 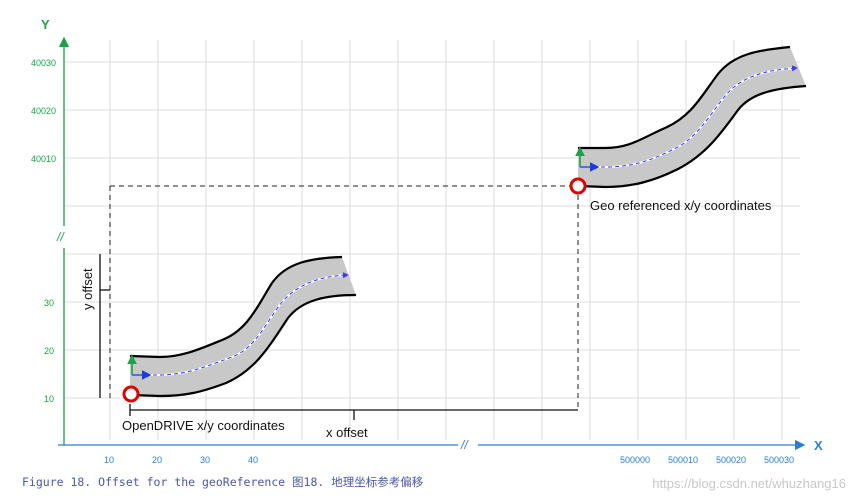 I want to click on geo-road-surface, so click(x=692, y=117).